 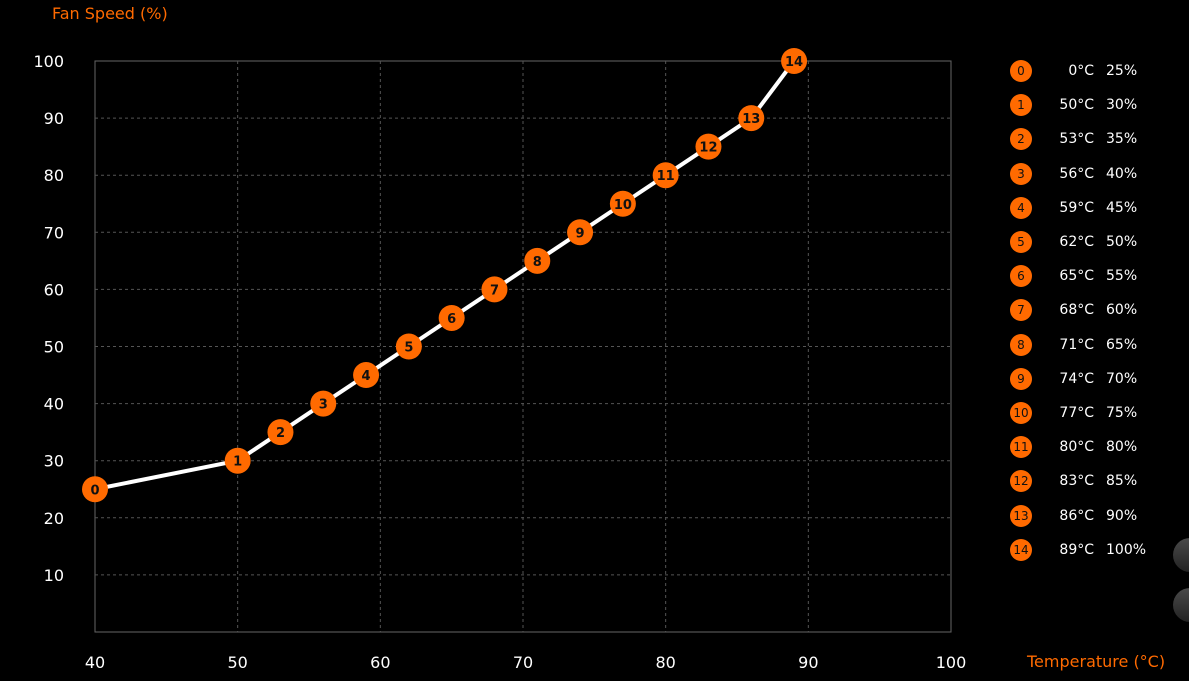 I want to click on x-tick-label: 70, so click(x=523, y=662).